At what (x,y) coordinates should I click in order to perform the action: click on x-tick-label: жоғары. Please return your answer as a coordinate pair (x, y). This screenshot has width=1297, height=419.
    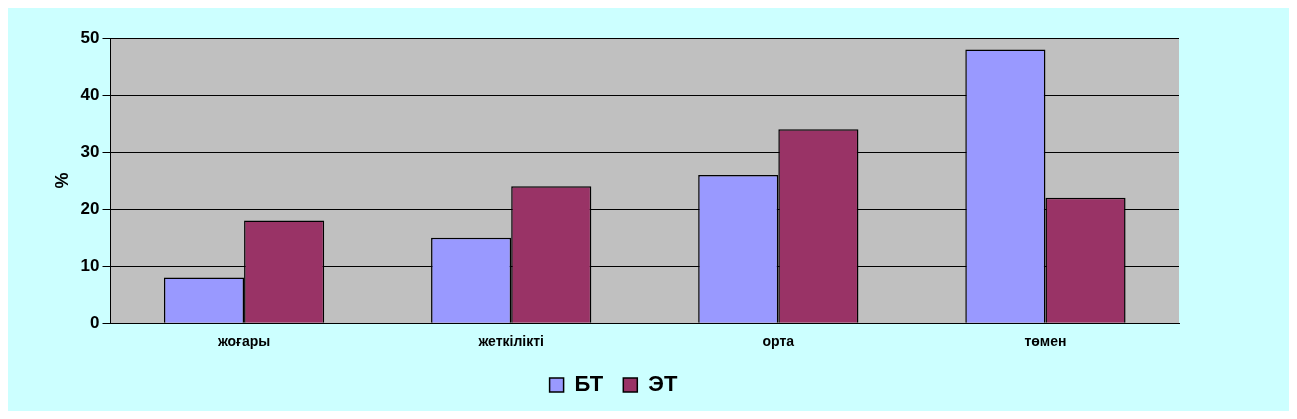
    Looking at the image, I should click on (243, 341).